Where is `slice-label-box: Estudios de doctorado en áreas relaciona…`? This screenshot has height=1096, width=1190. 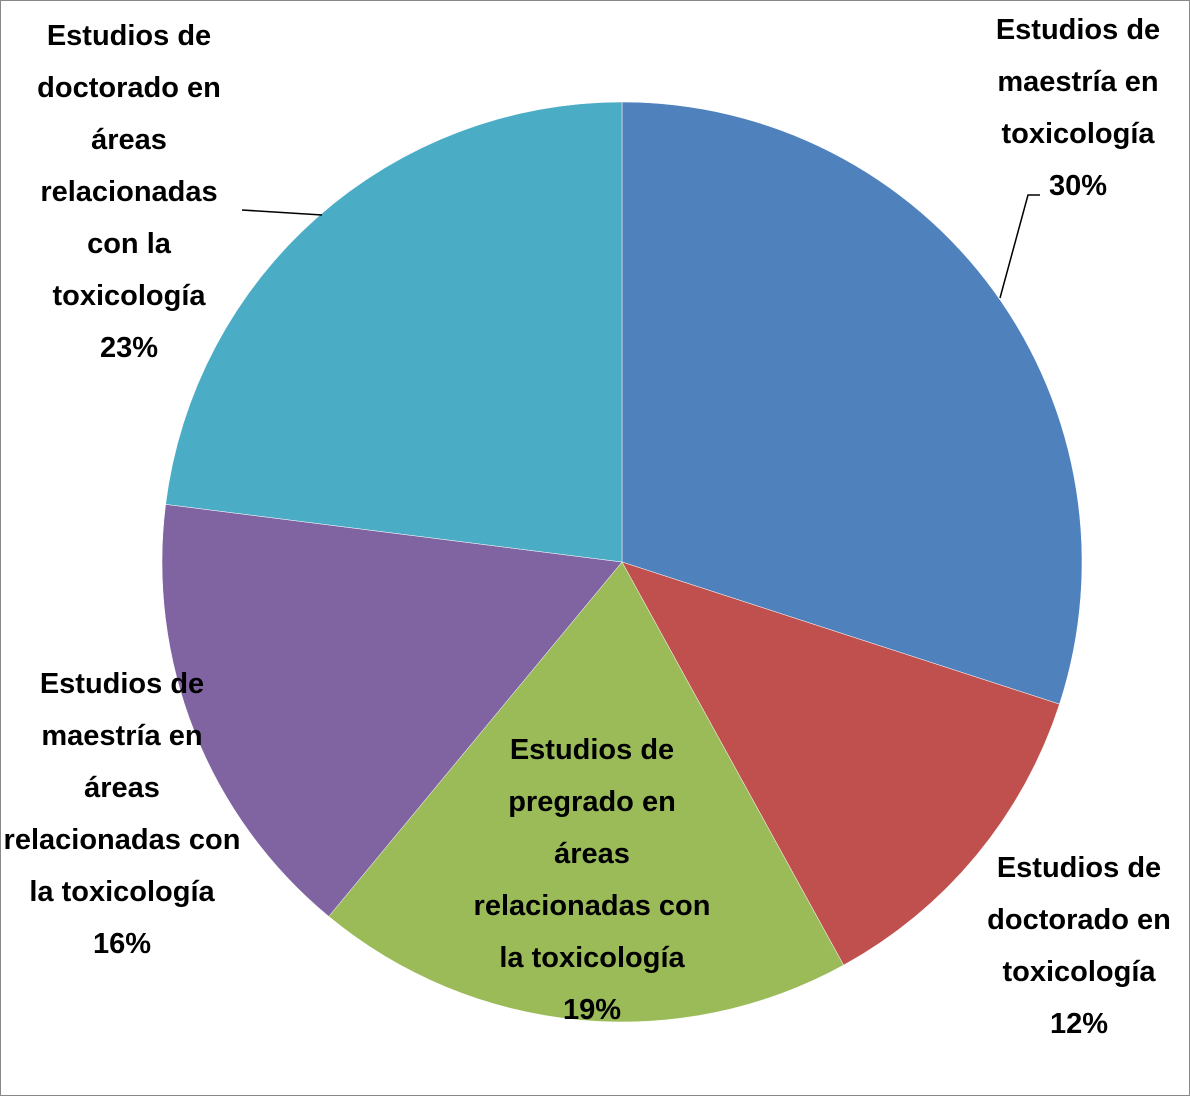
slice-label-box: Estudios de doctorado en áreas relaciona… is located at coordinates (129, 192).